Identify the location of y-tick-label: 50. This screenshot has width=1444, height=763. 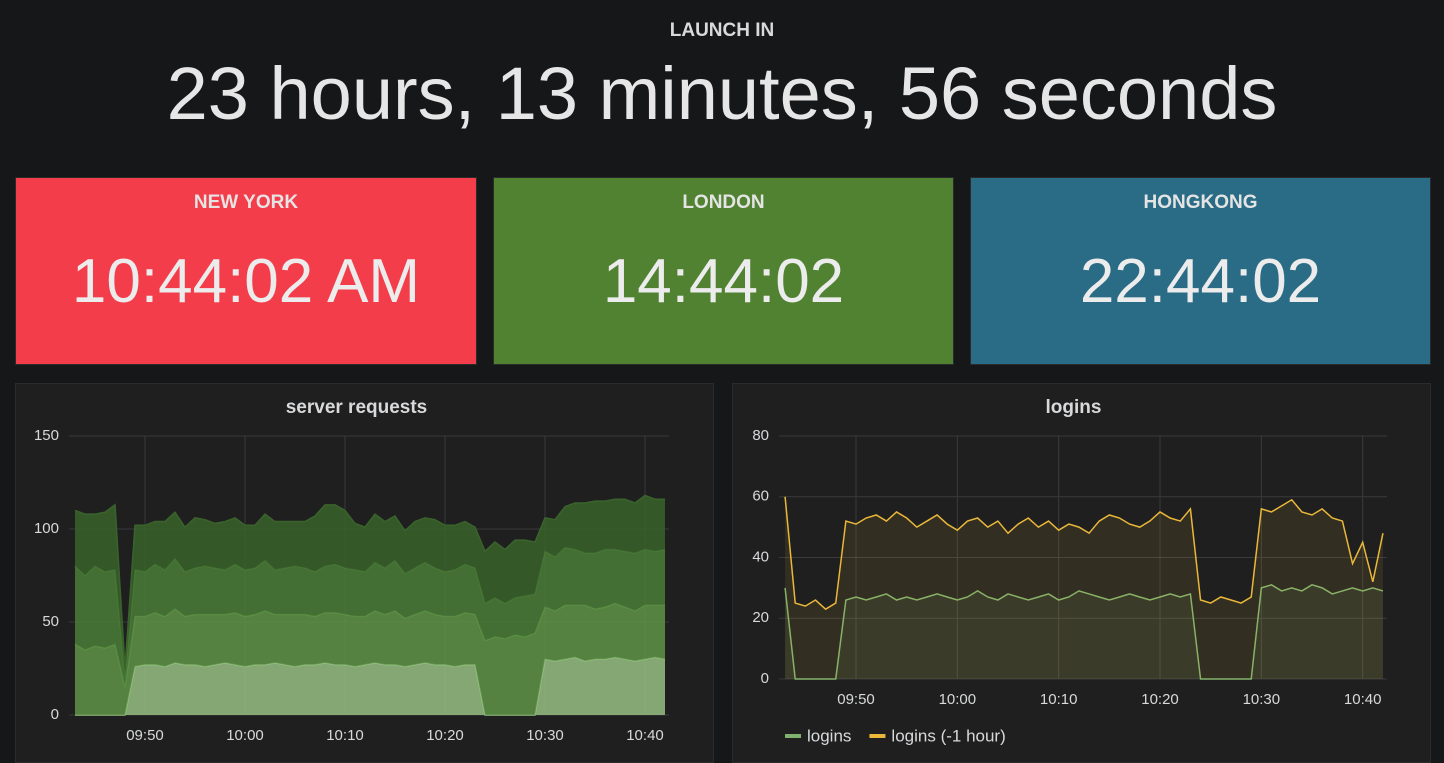
(50, 621).